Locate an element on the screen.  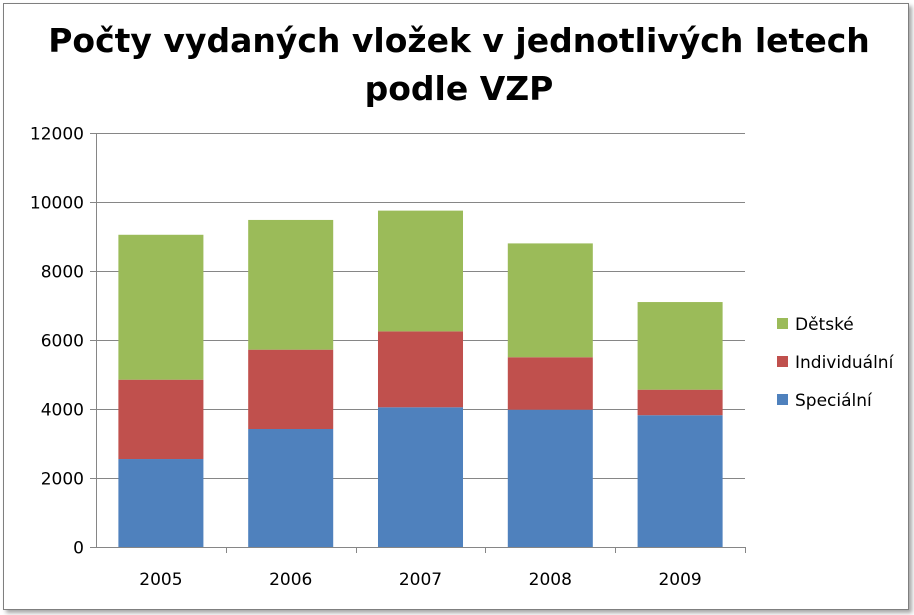
y-tick-label: 4000 is located at coordinates (62, 411).